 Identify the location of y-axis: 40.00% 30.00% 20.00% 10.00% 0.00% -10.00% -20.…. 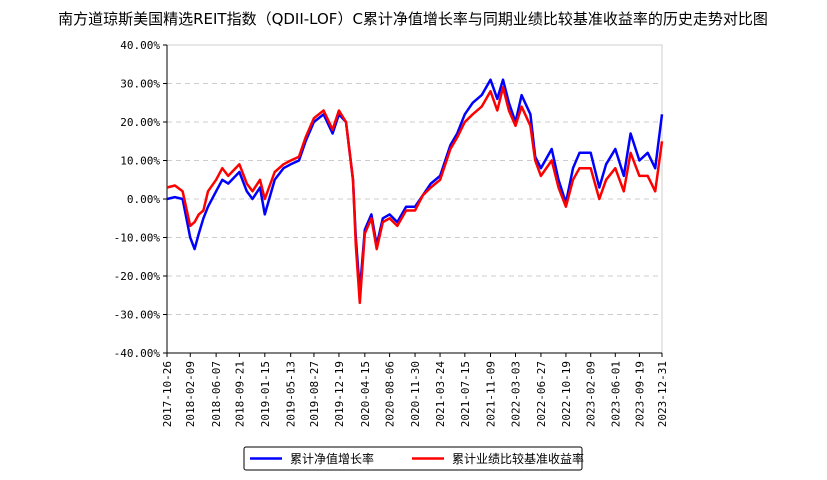
(141, 199).